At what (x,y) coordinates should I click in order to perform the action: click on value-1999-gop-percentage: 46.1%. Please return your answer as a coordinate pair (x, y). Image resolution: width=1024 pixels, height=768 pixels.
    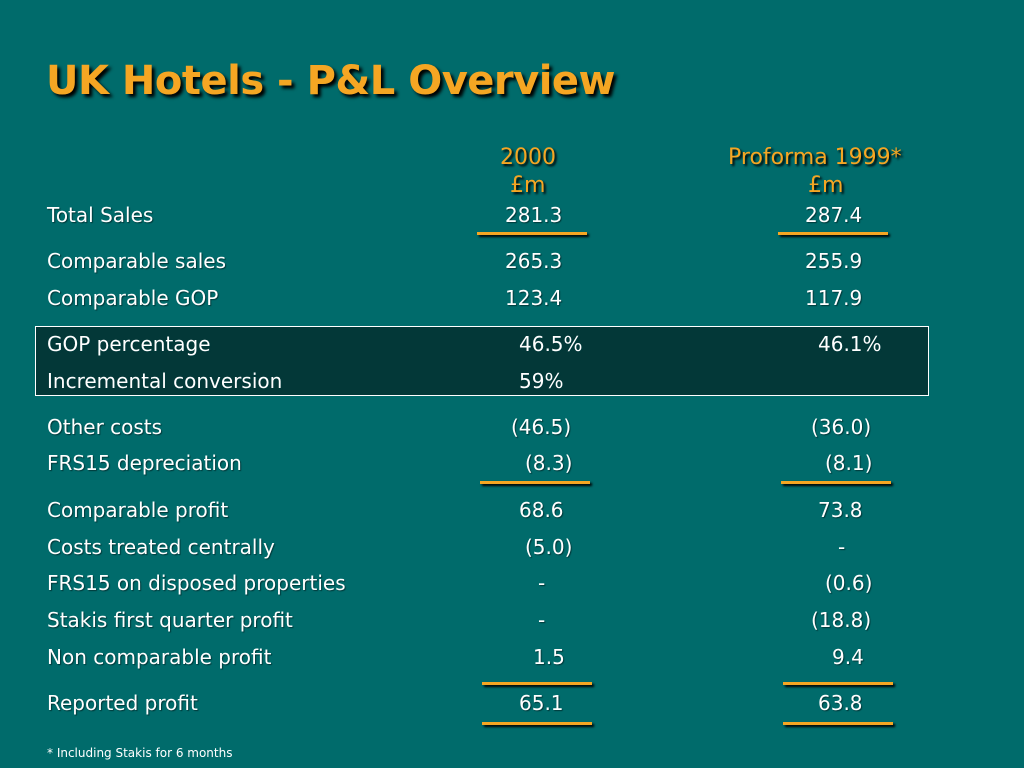
    Looking at the image, I should click on (850, 344).